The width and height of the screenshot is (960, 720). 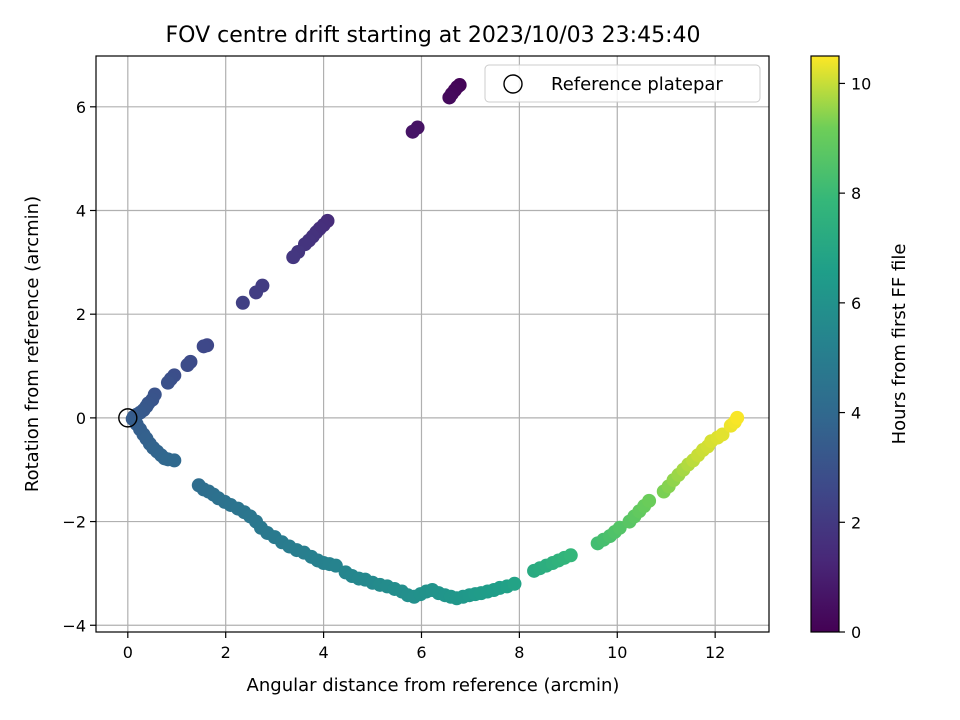 I want to click on x-axis-ticks: 0 2 4 6 8 10 12, so click(x=424, y=647).